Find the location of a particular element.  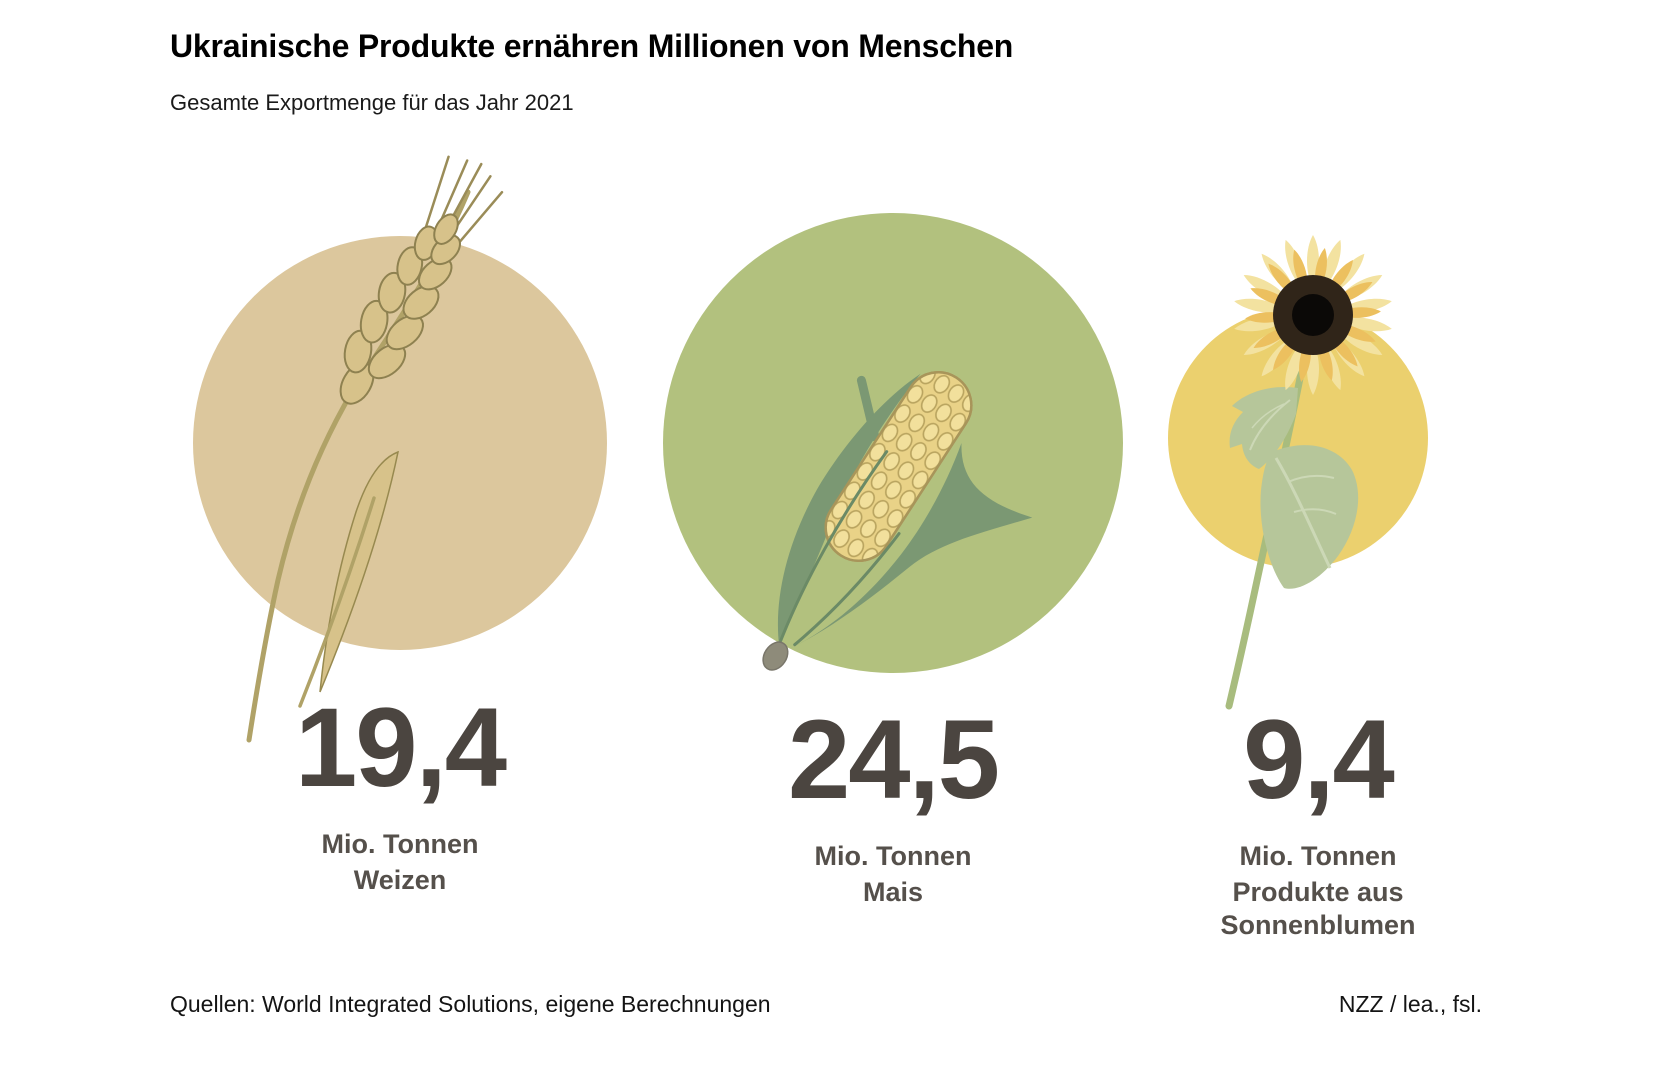

wheat-product-line: Weizen is located at coordinates (400, 880).